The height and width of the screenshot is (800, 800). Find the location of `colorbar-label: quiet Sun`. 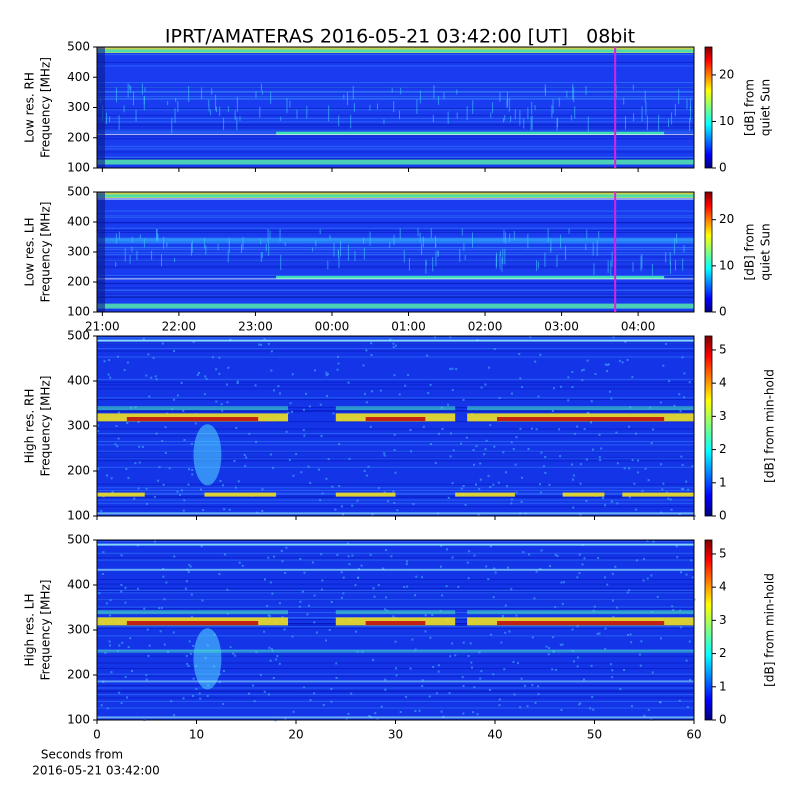

colorbar-label: quiet Sun is located at coordinates (766, 251).